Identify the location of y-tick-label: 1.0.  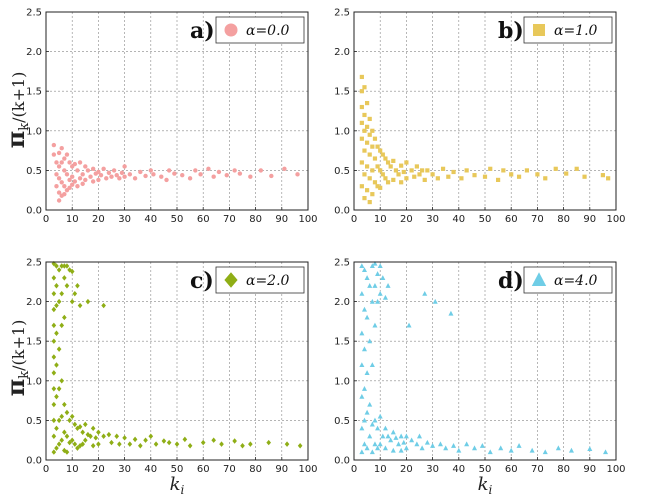
(34, 131).